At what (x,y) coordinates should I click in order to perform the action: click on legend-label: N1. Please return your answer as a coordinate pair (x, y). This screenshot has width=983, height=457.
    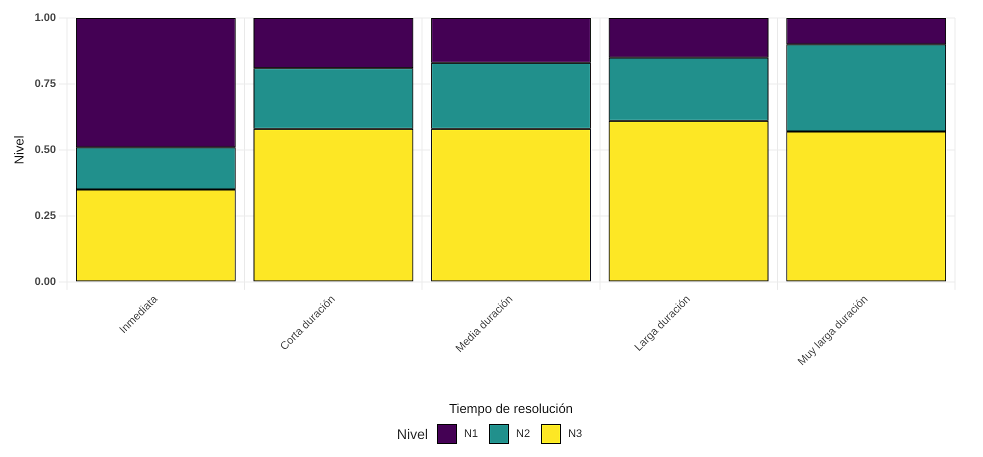
    Looking at the image, I should click on (471, 434).